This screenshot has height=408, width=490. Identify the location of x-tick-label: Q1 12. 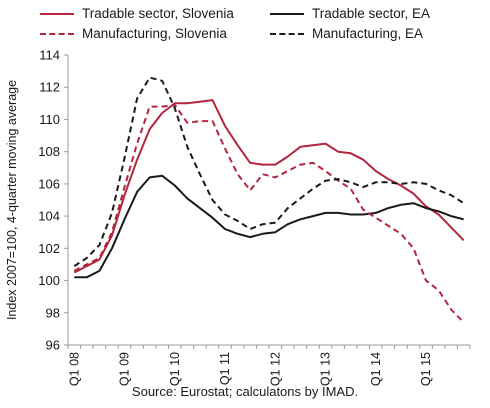
(275, 369).